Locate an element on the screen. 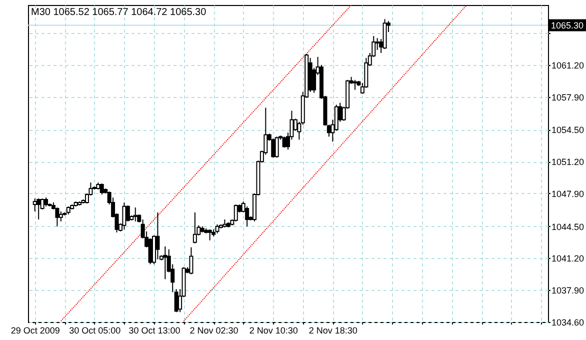 The width and height of the screenshot is (586, 340). y-tick-label: 1044.50 is located at coordinates (568, 227).